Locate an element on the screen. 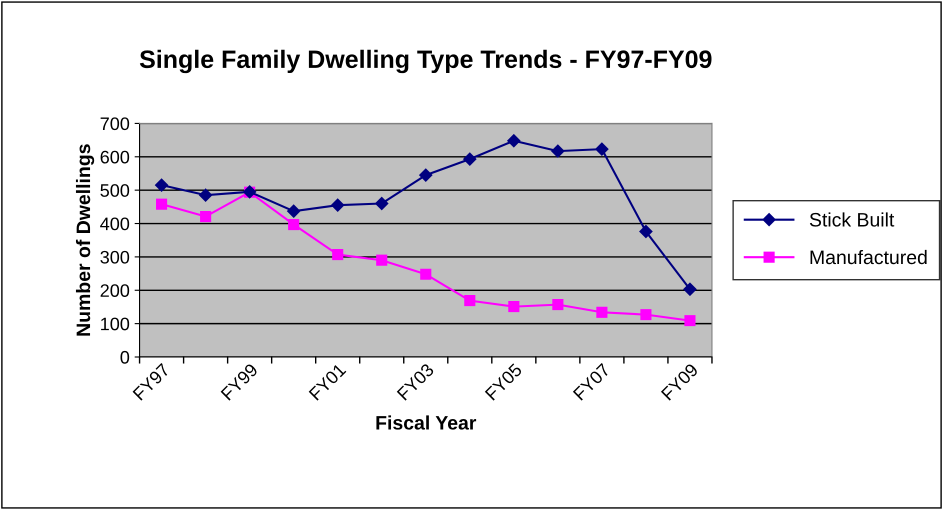 The image size is (943, 510). y-tick-label: 200 is located at coordinates (115, 290).